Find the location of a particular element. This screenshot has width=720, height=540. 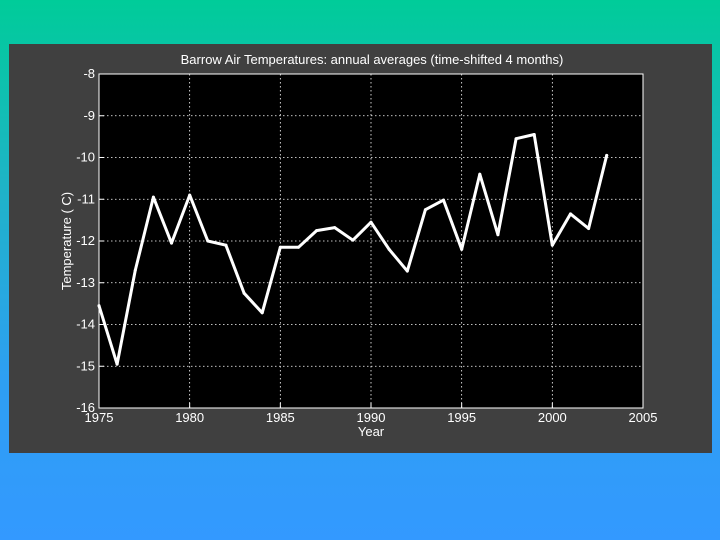

y-tick-label: -8 is located at coordinates (89, 73).